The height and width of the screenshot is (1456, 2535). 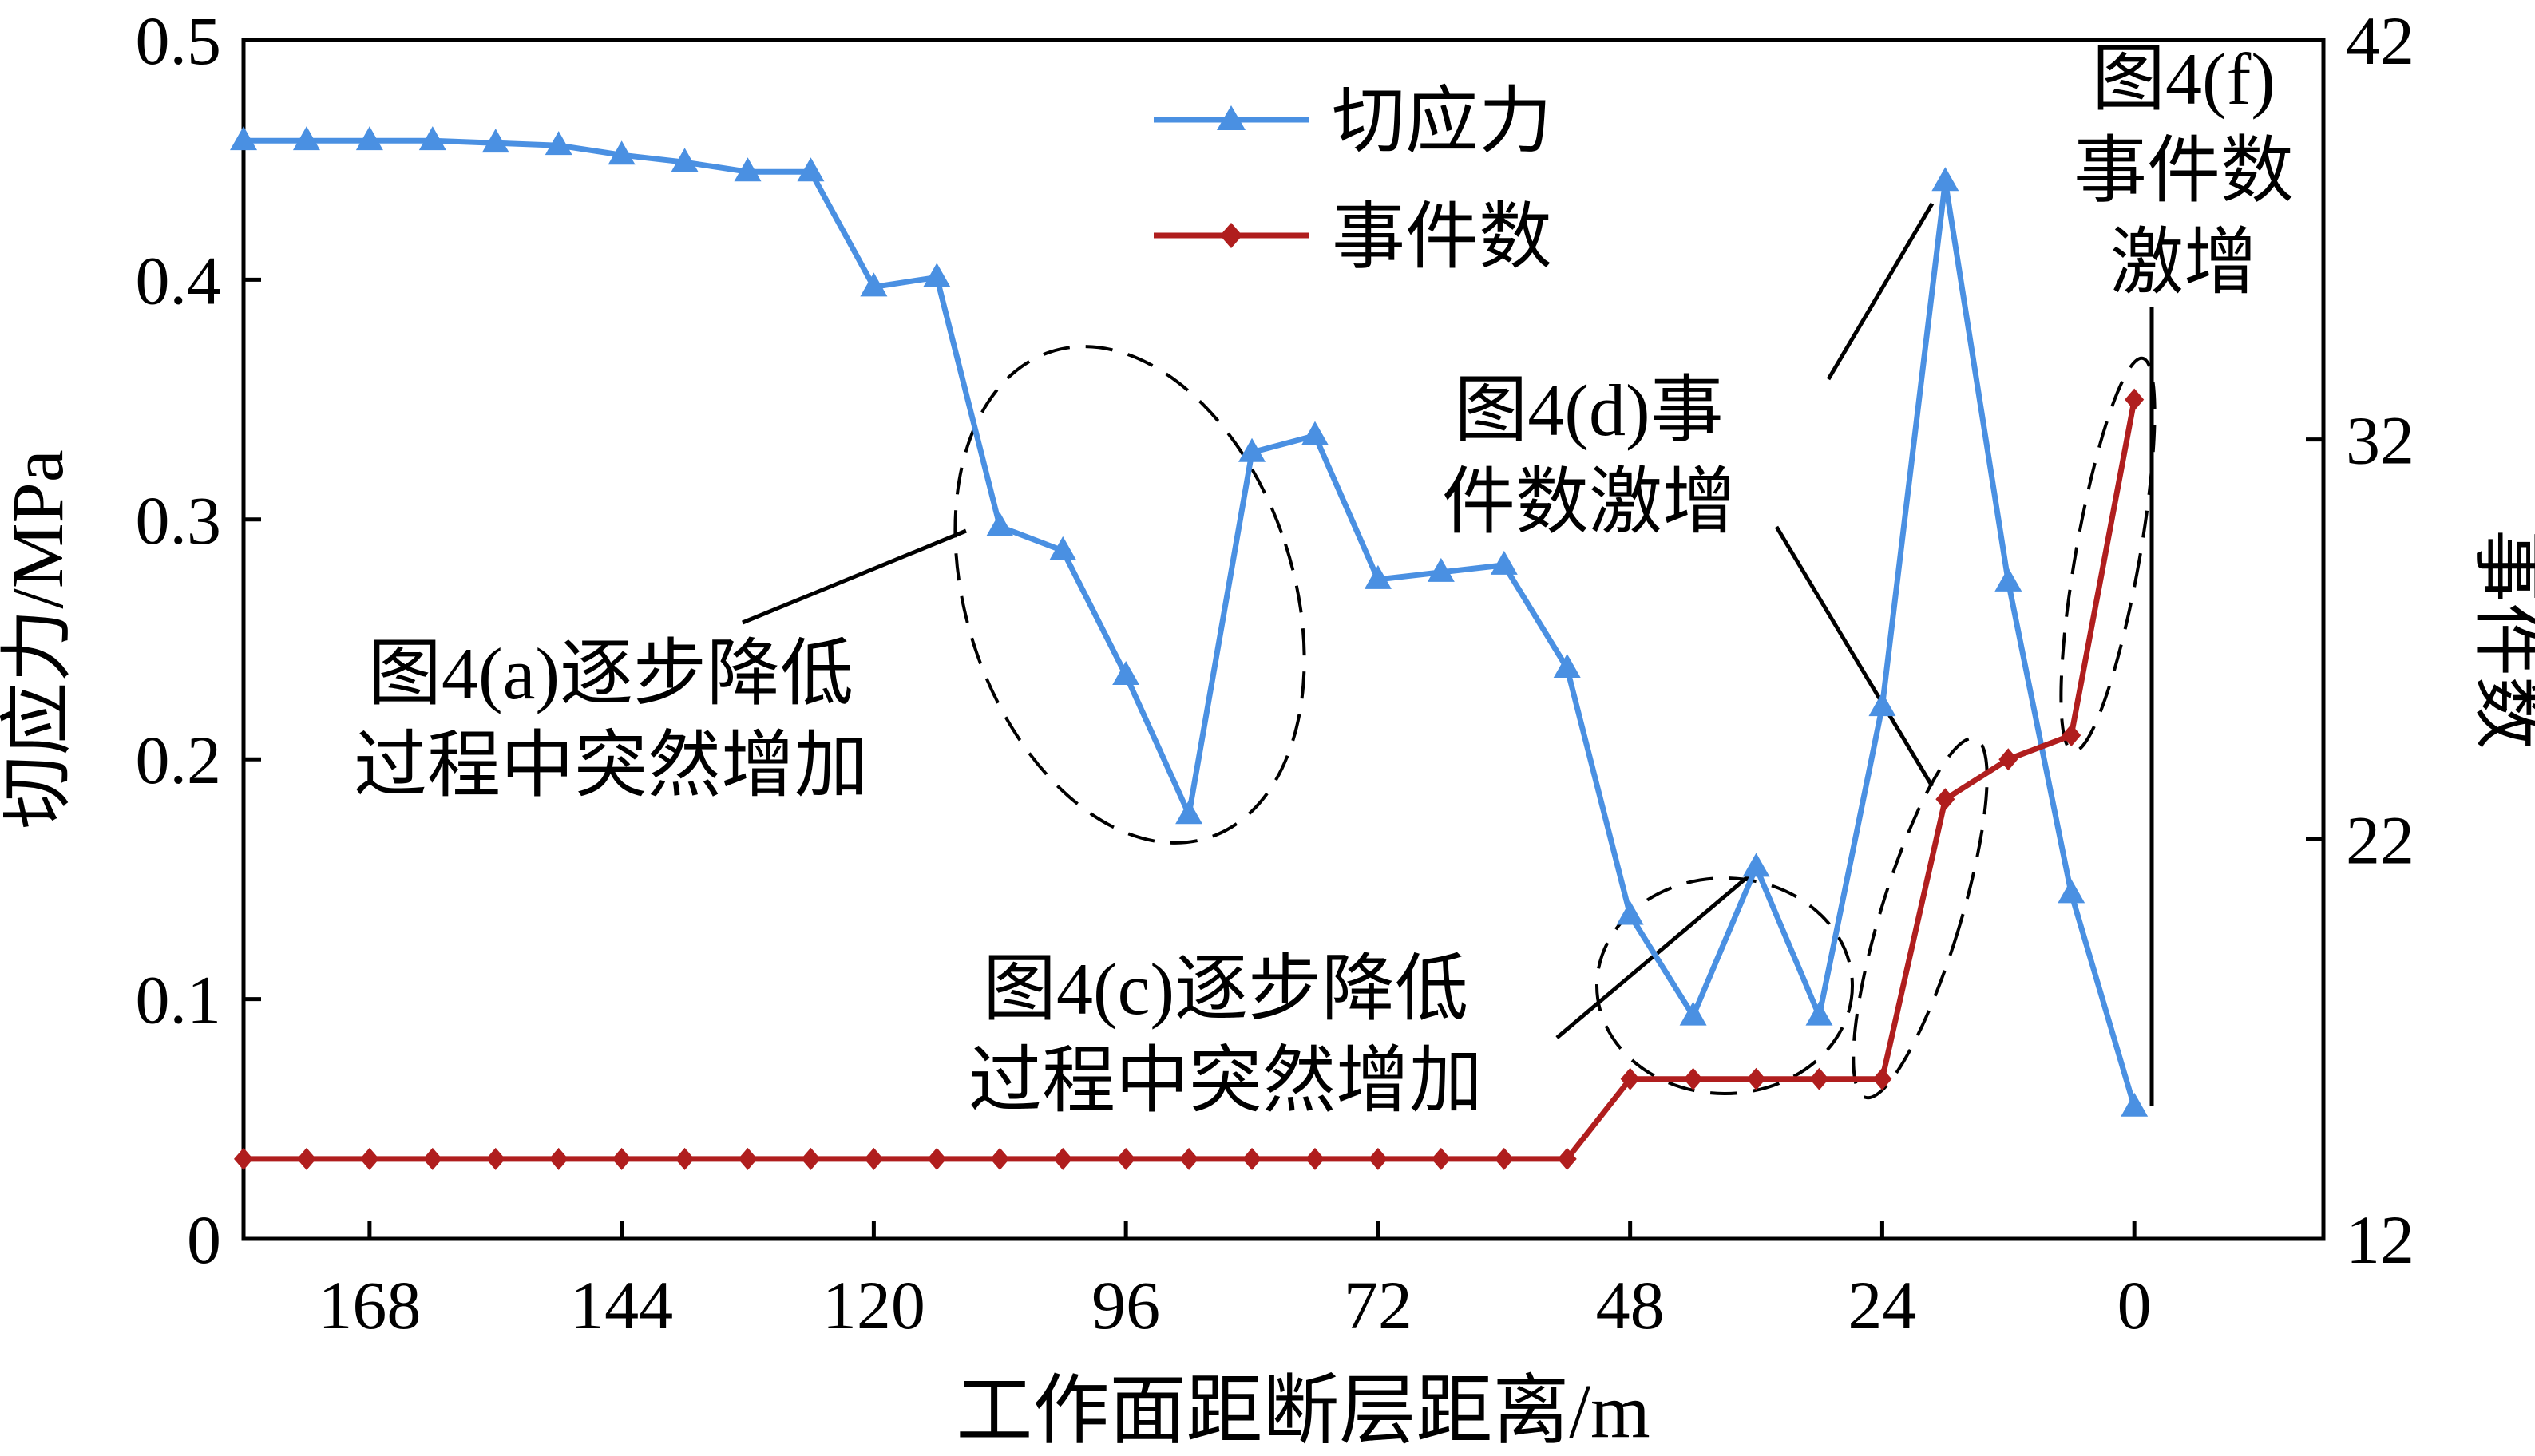 What do you see at coordinates (1225, 989) in the screenshot?
I see `annotation-c-line-1: 图4(c)逐步降低` at bounding box center [1225, 989].